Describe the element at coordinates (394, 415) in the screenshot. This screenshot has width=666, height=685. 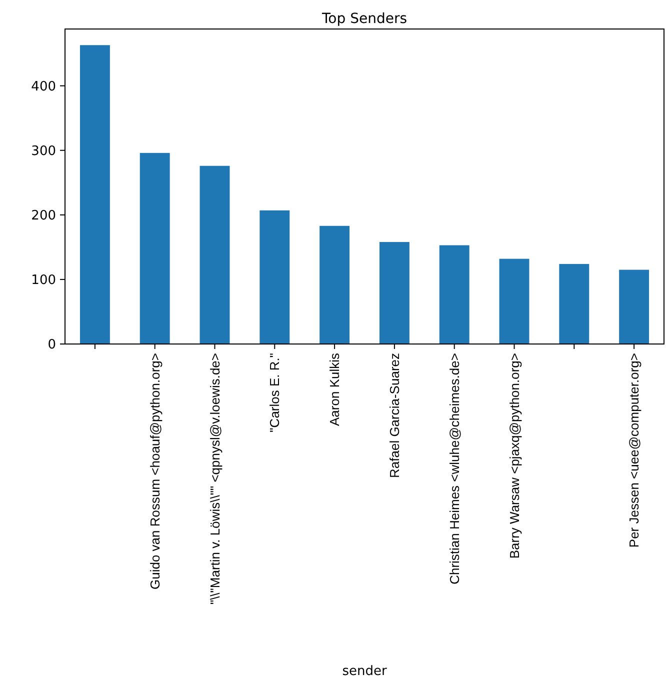
I see `x-tick-label: Rafael Garcia-Suarez` at that location.